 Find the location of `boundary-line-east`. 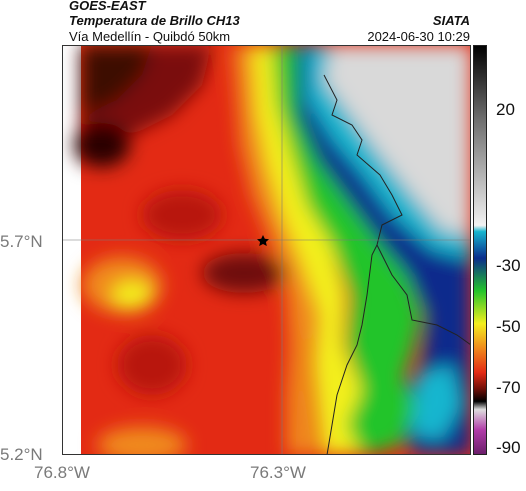

boundary-line-east is located at coordinates (423, 295).